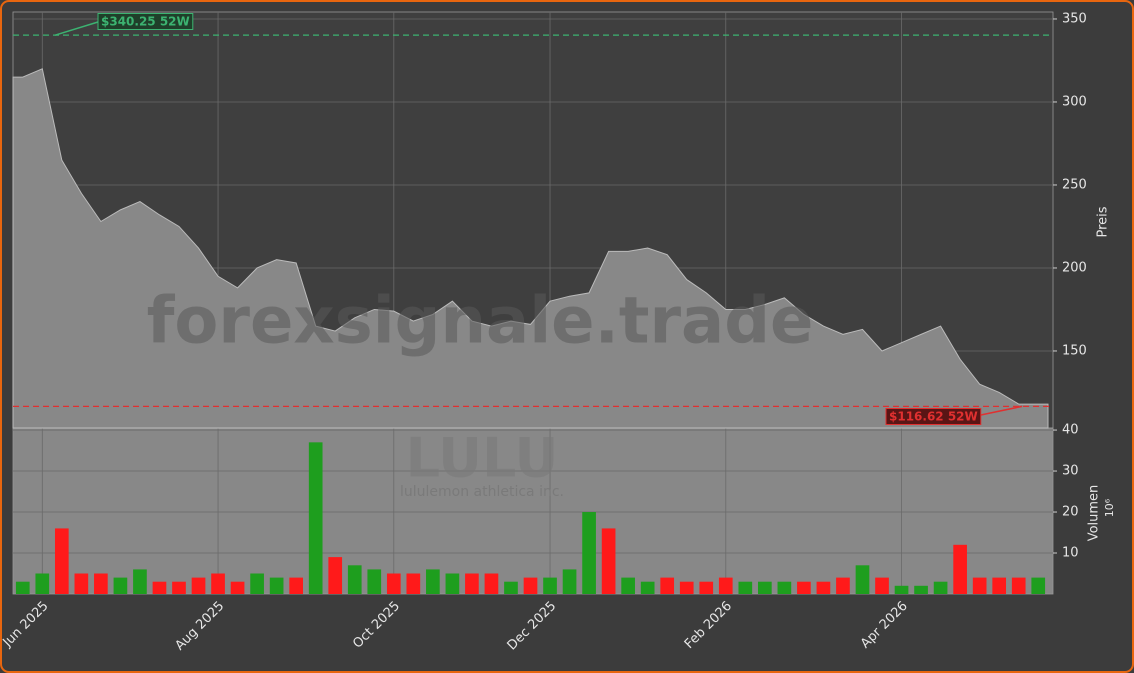 This screenshot has width=1134, height=673. I want to click on y-tick-label: 150, so click(1074, 350).